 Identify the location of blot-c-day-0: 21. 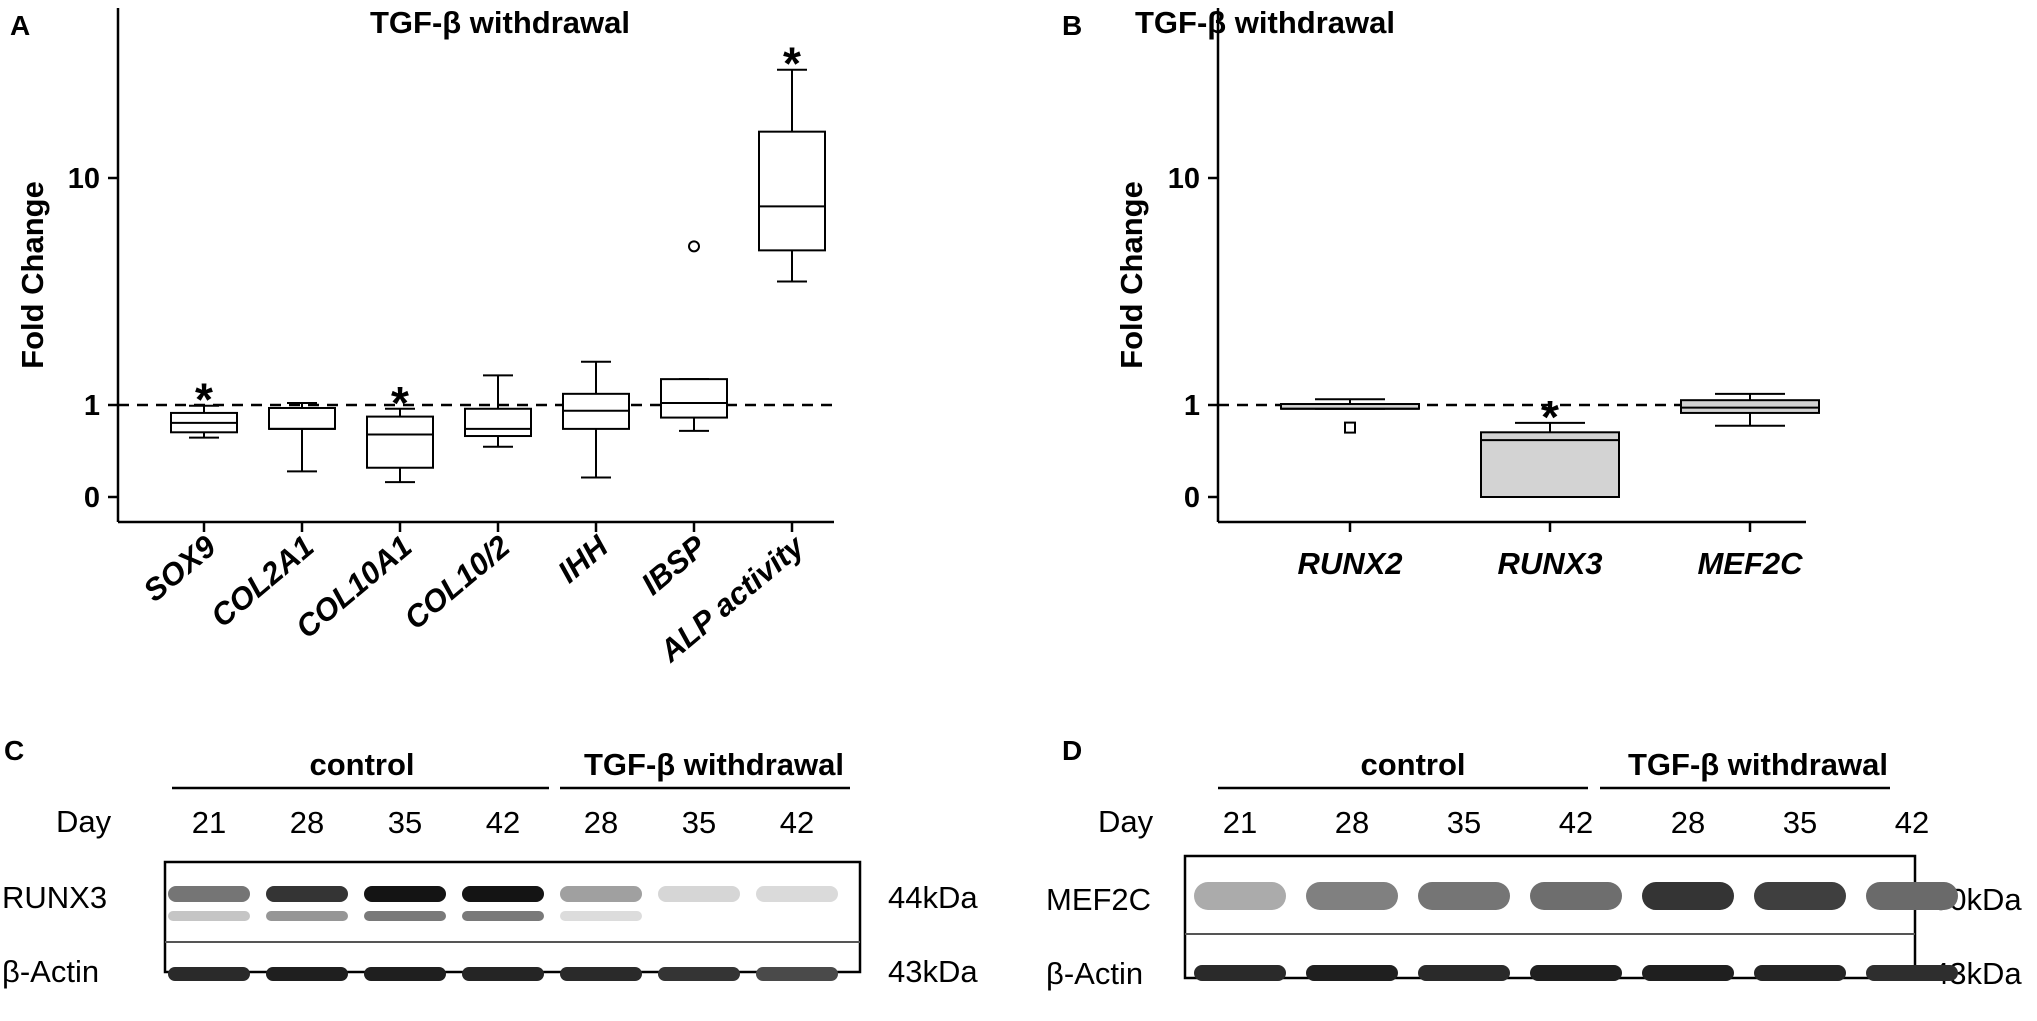
(209, 822).